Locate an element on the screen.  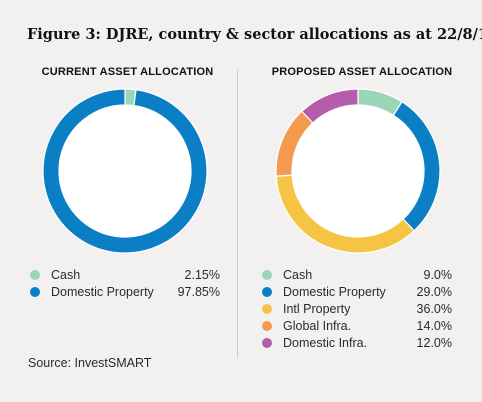
legend-value: 97.85% is located at coordinates (198, 291).